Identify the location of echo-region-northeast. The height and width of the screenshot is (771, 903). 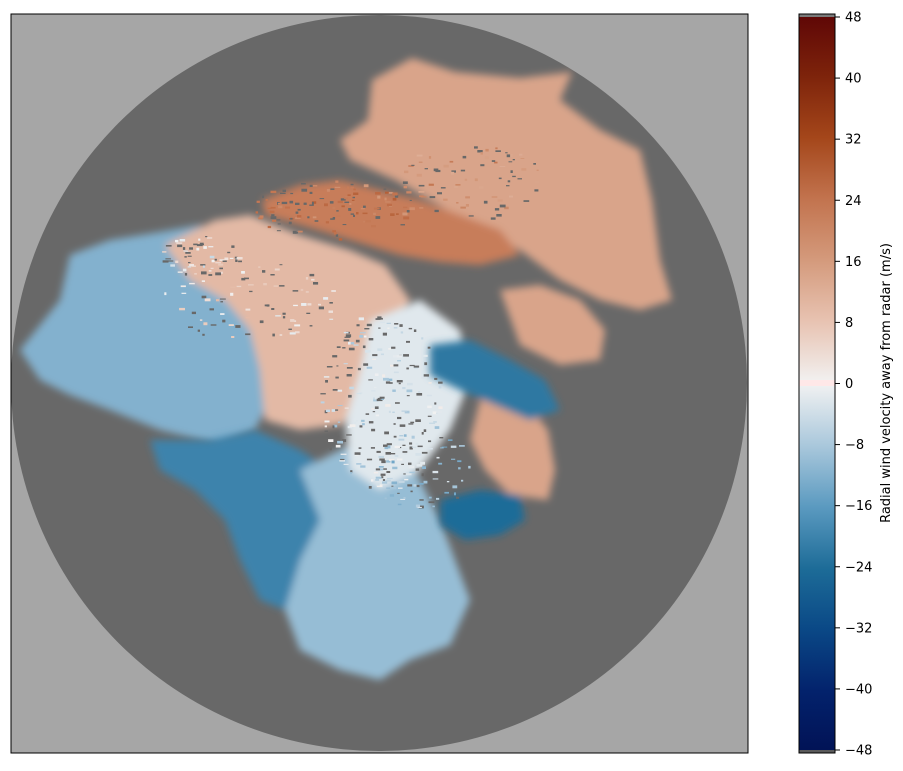
(467, 184).